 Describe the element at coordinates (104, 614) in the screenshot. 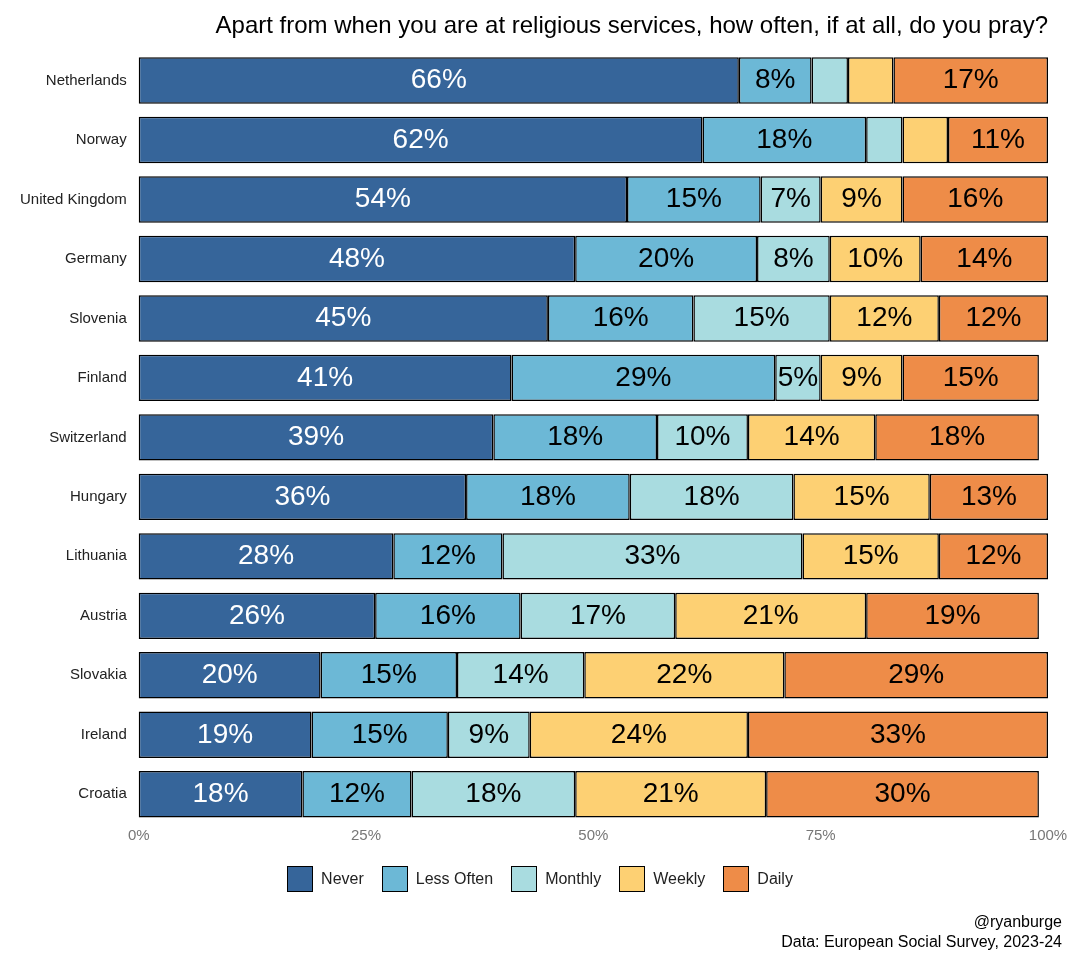

I see `y-tick-label: Austria` at that location.